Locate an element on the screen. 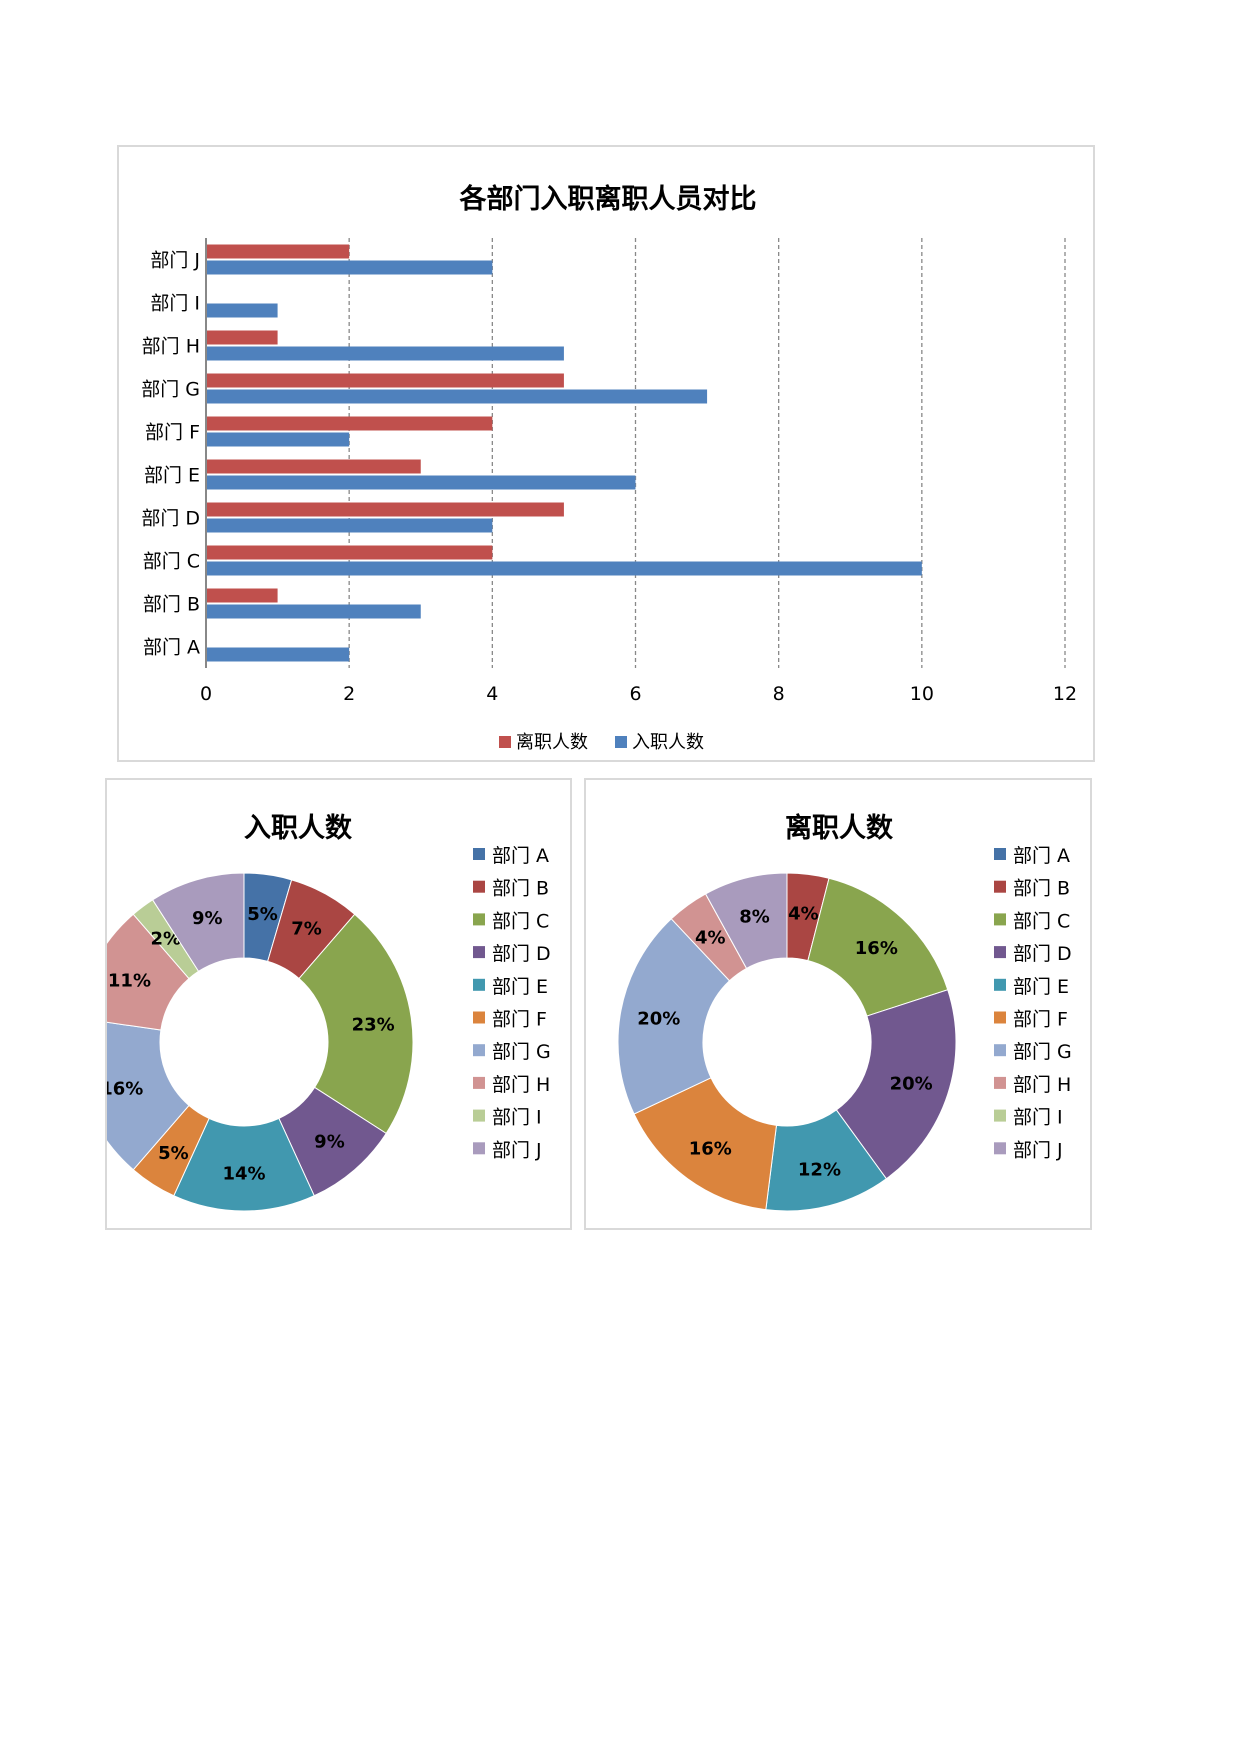  data-label: 12% is located at coordinates (819, 1169).